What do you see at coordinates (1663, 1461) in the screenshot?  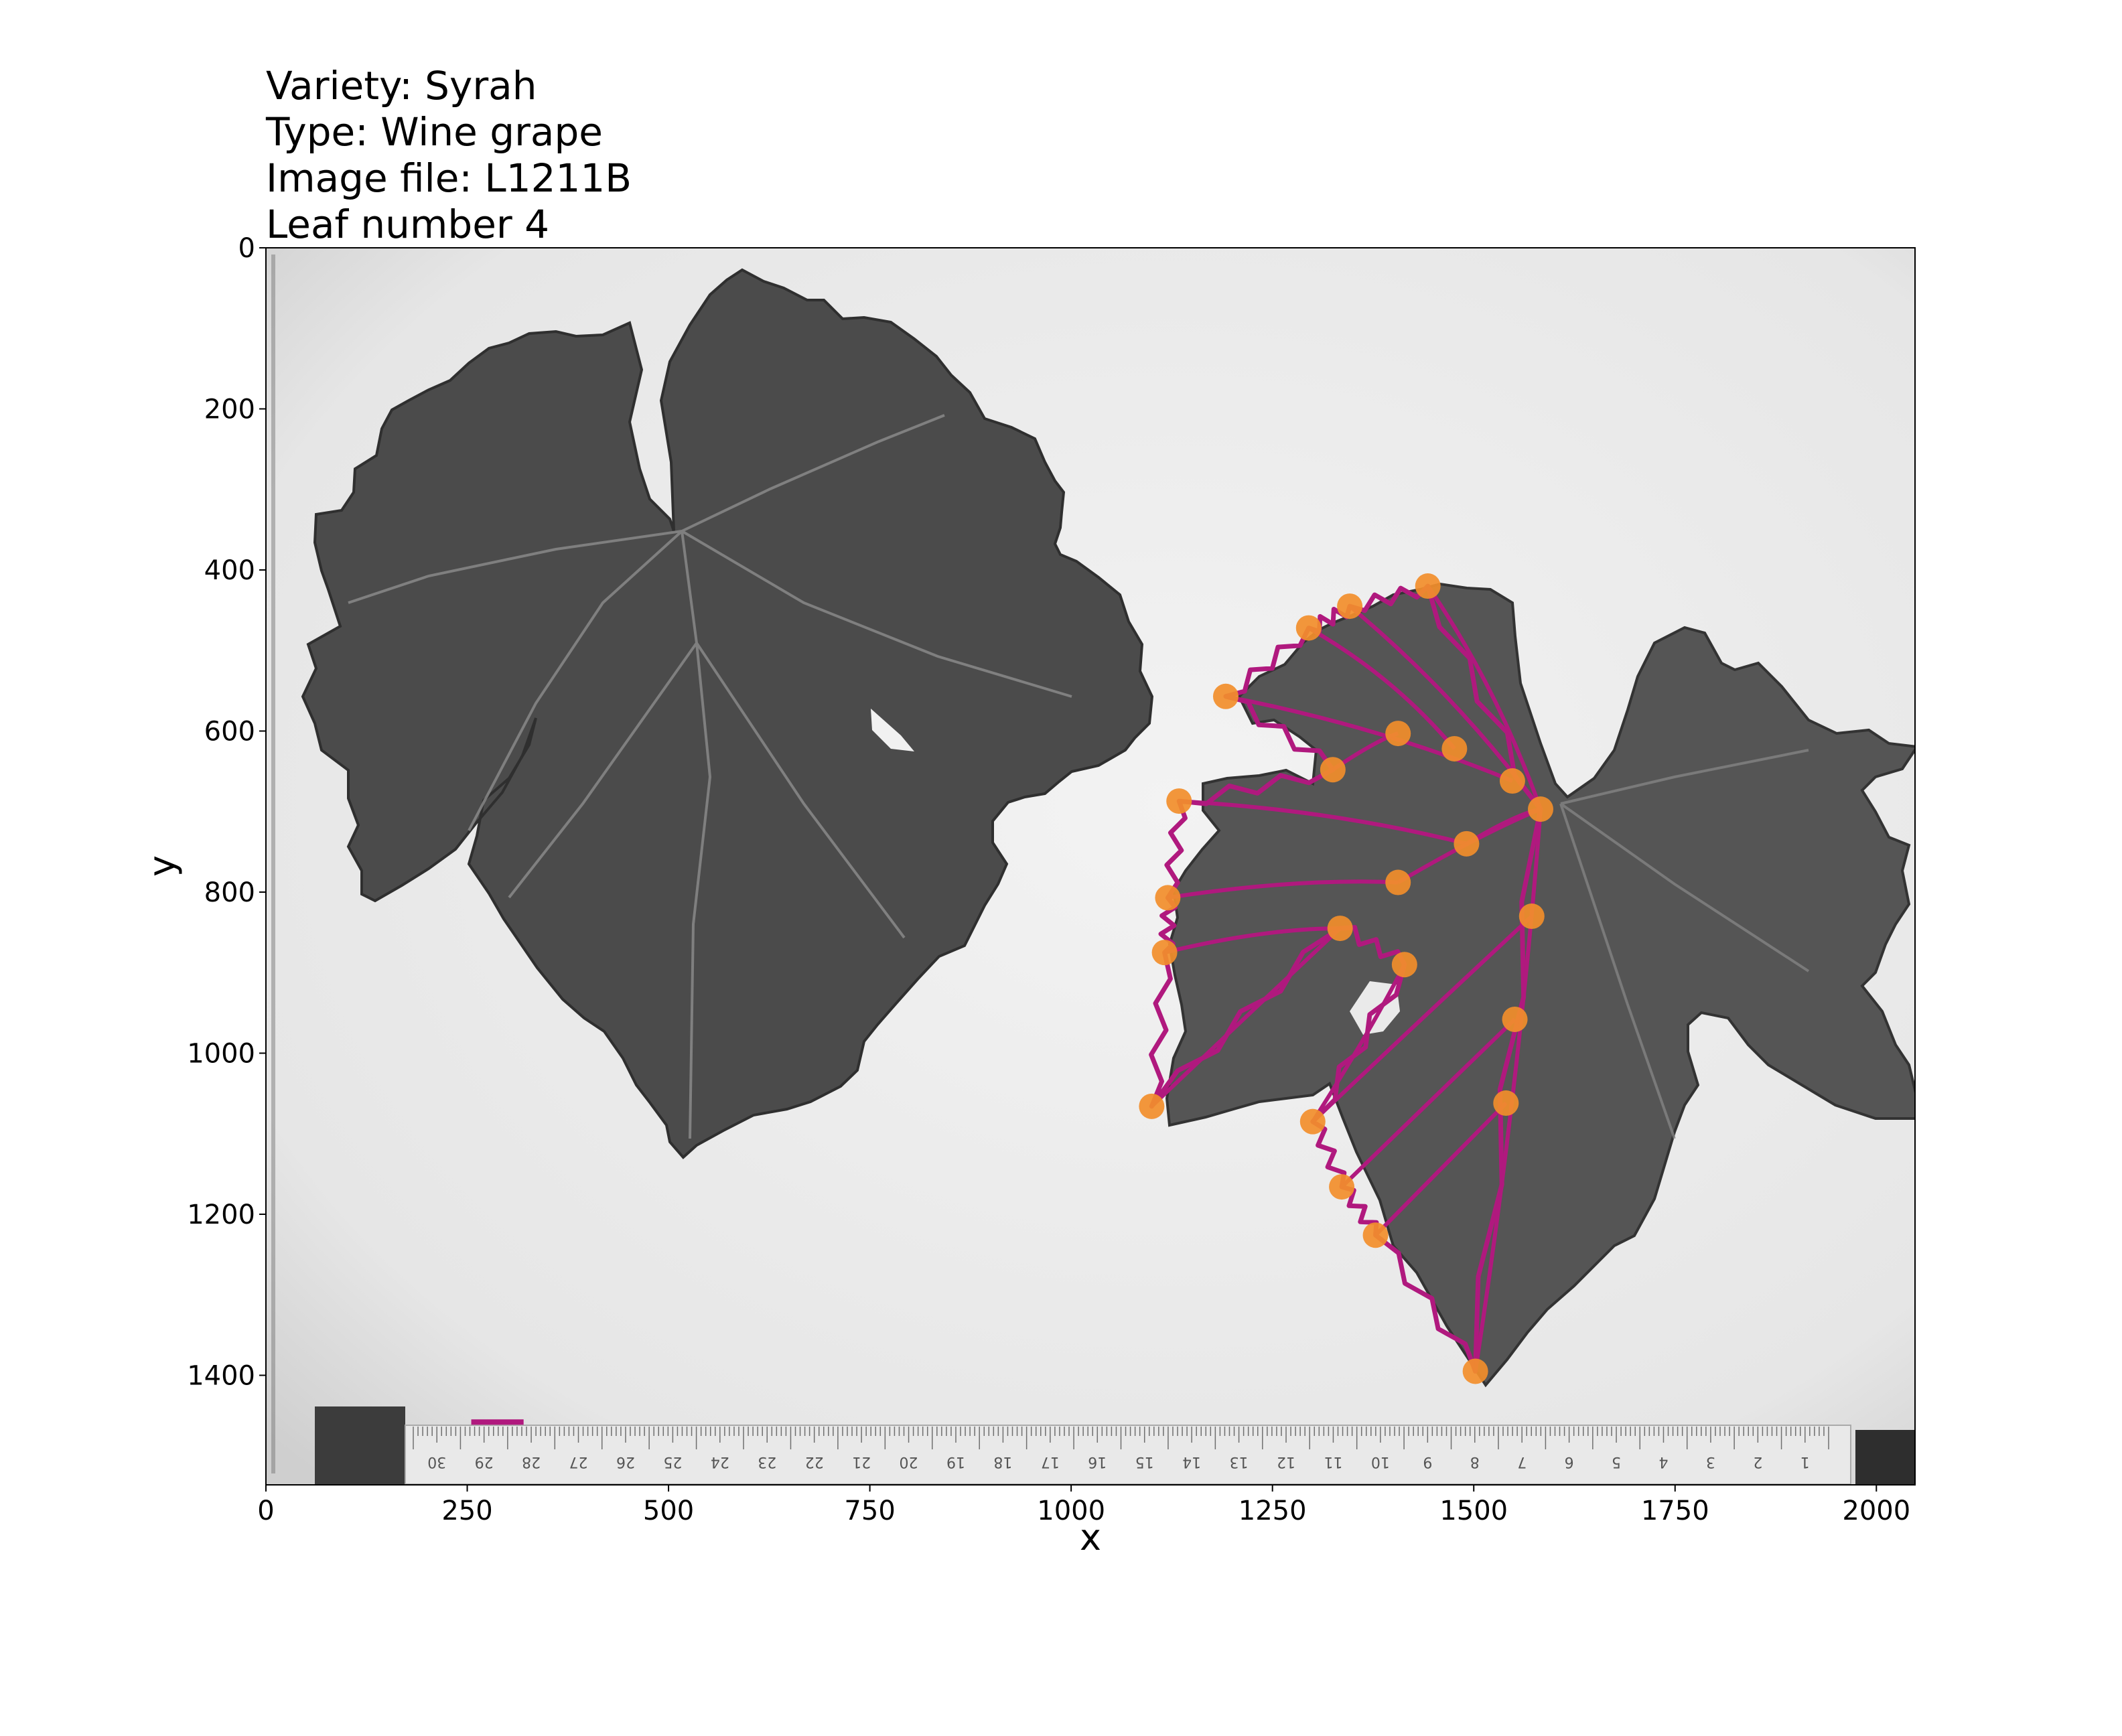 I see `ruler-label: 4` at bounding box center [1663, 1461].